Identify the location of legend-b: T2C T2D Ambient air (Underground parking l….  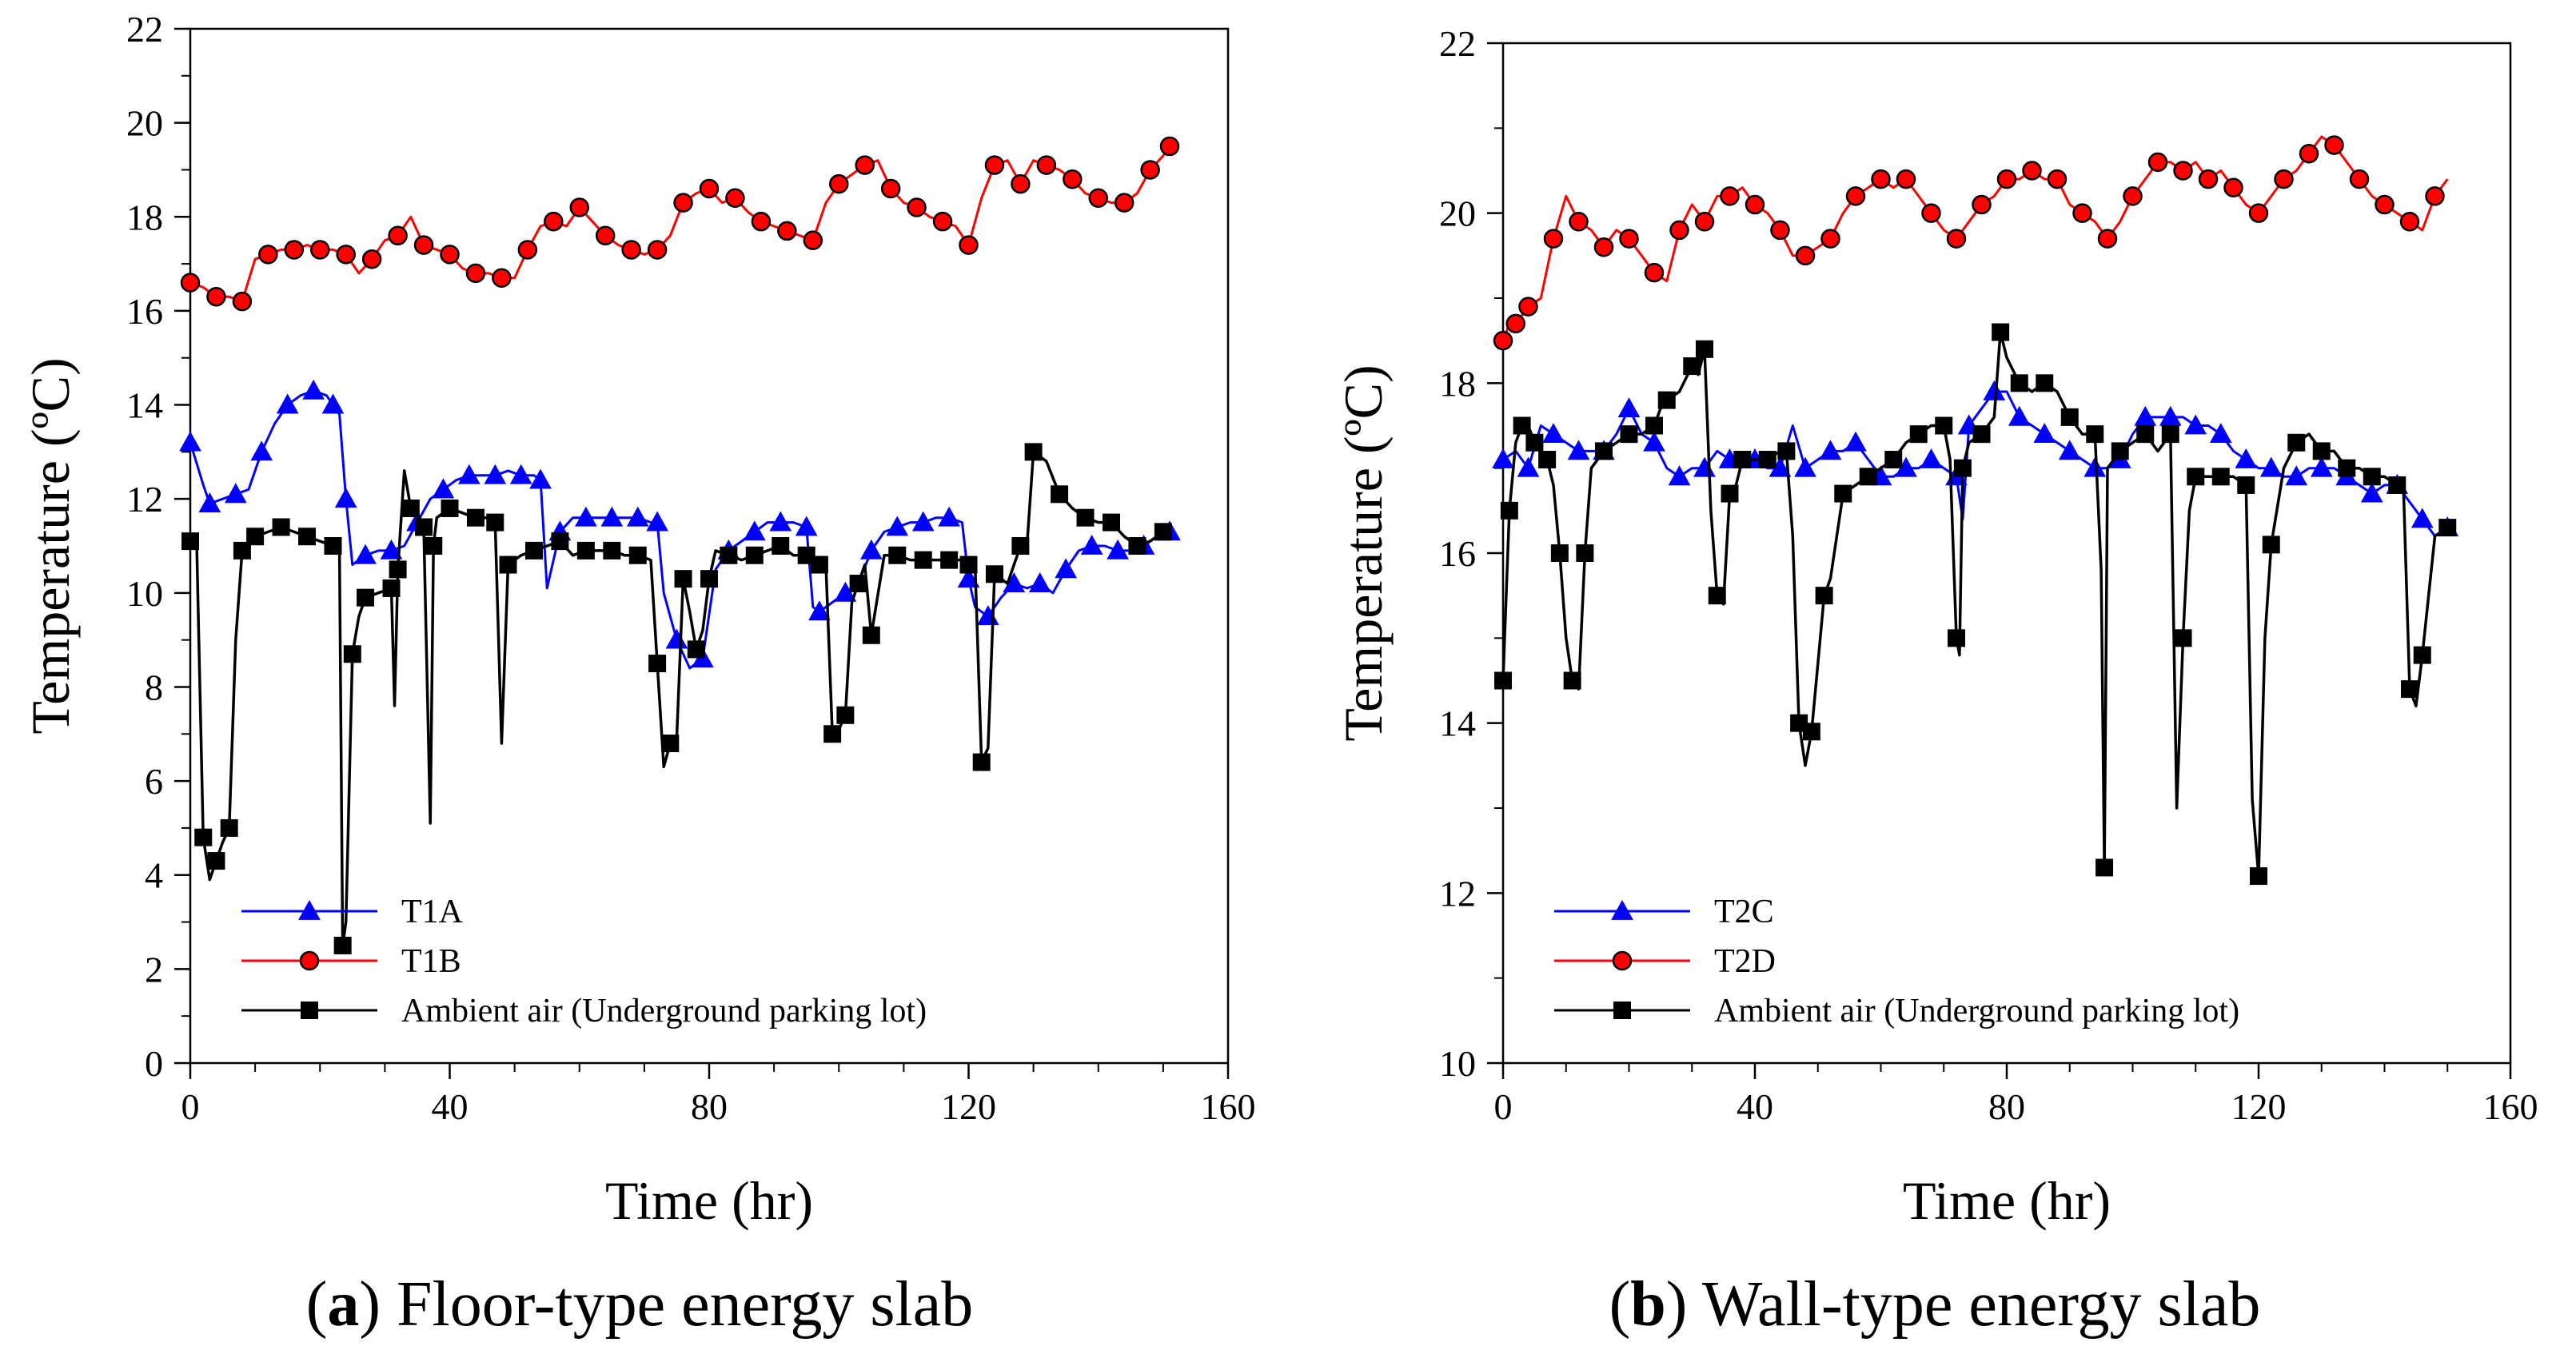
(1897, 961).